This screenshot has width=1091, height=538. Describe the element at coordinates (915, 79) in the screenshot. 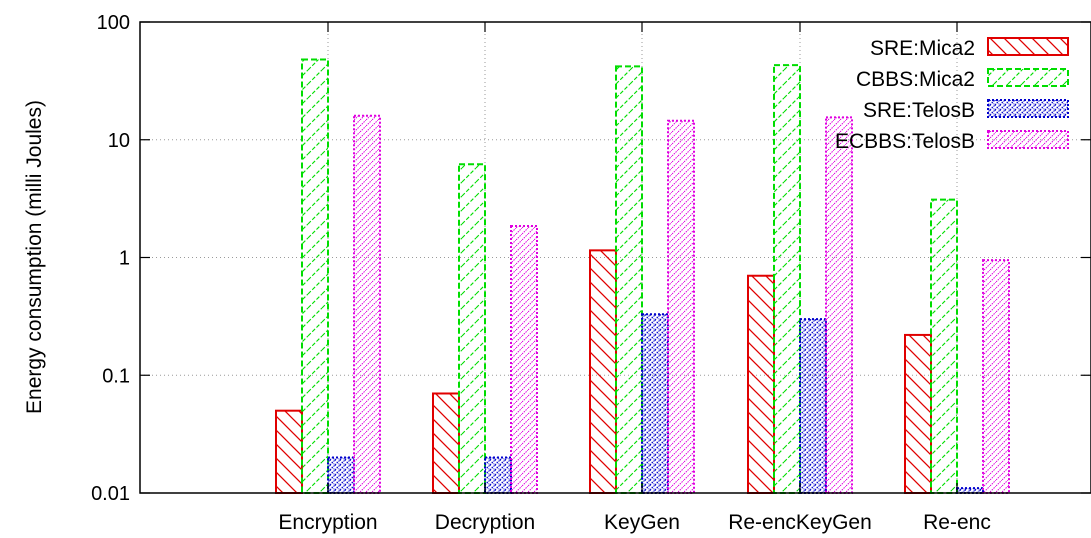

I see `legend-label: CBBS:Mica2` at that location.